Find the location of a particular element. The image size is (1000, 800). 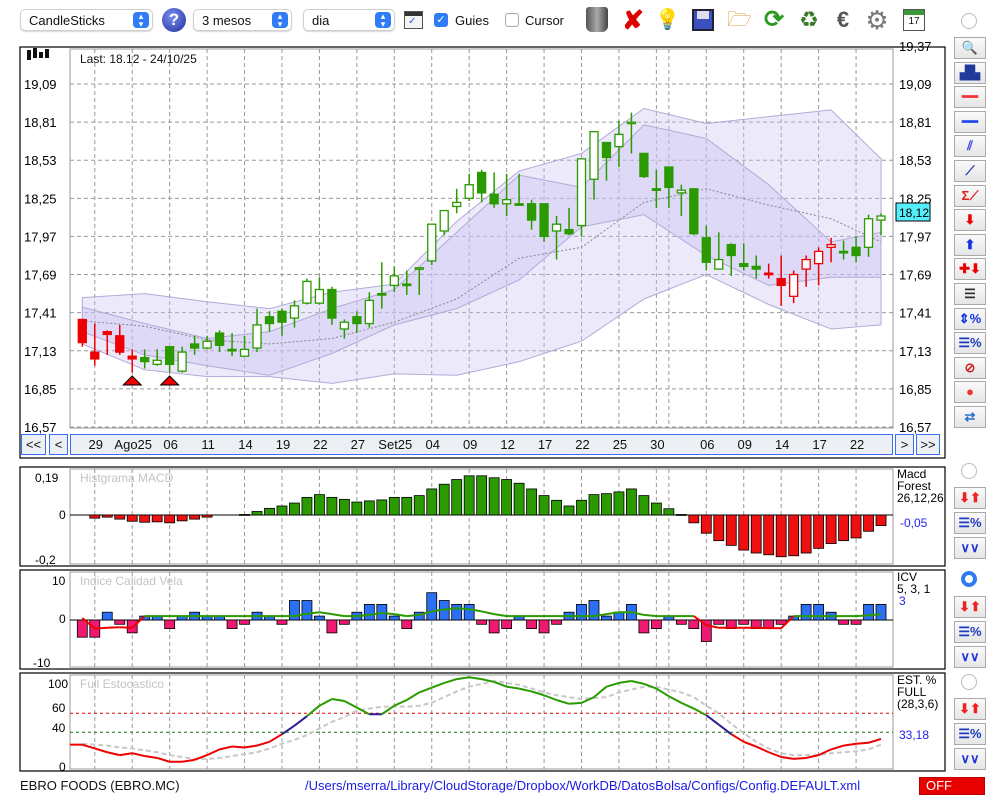

help-icon: ? is located at coordinates (174, 20).